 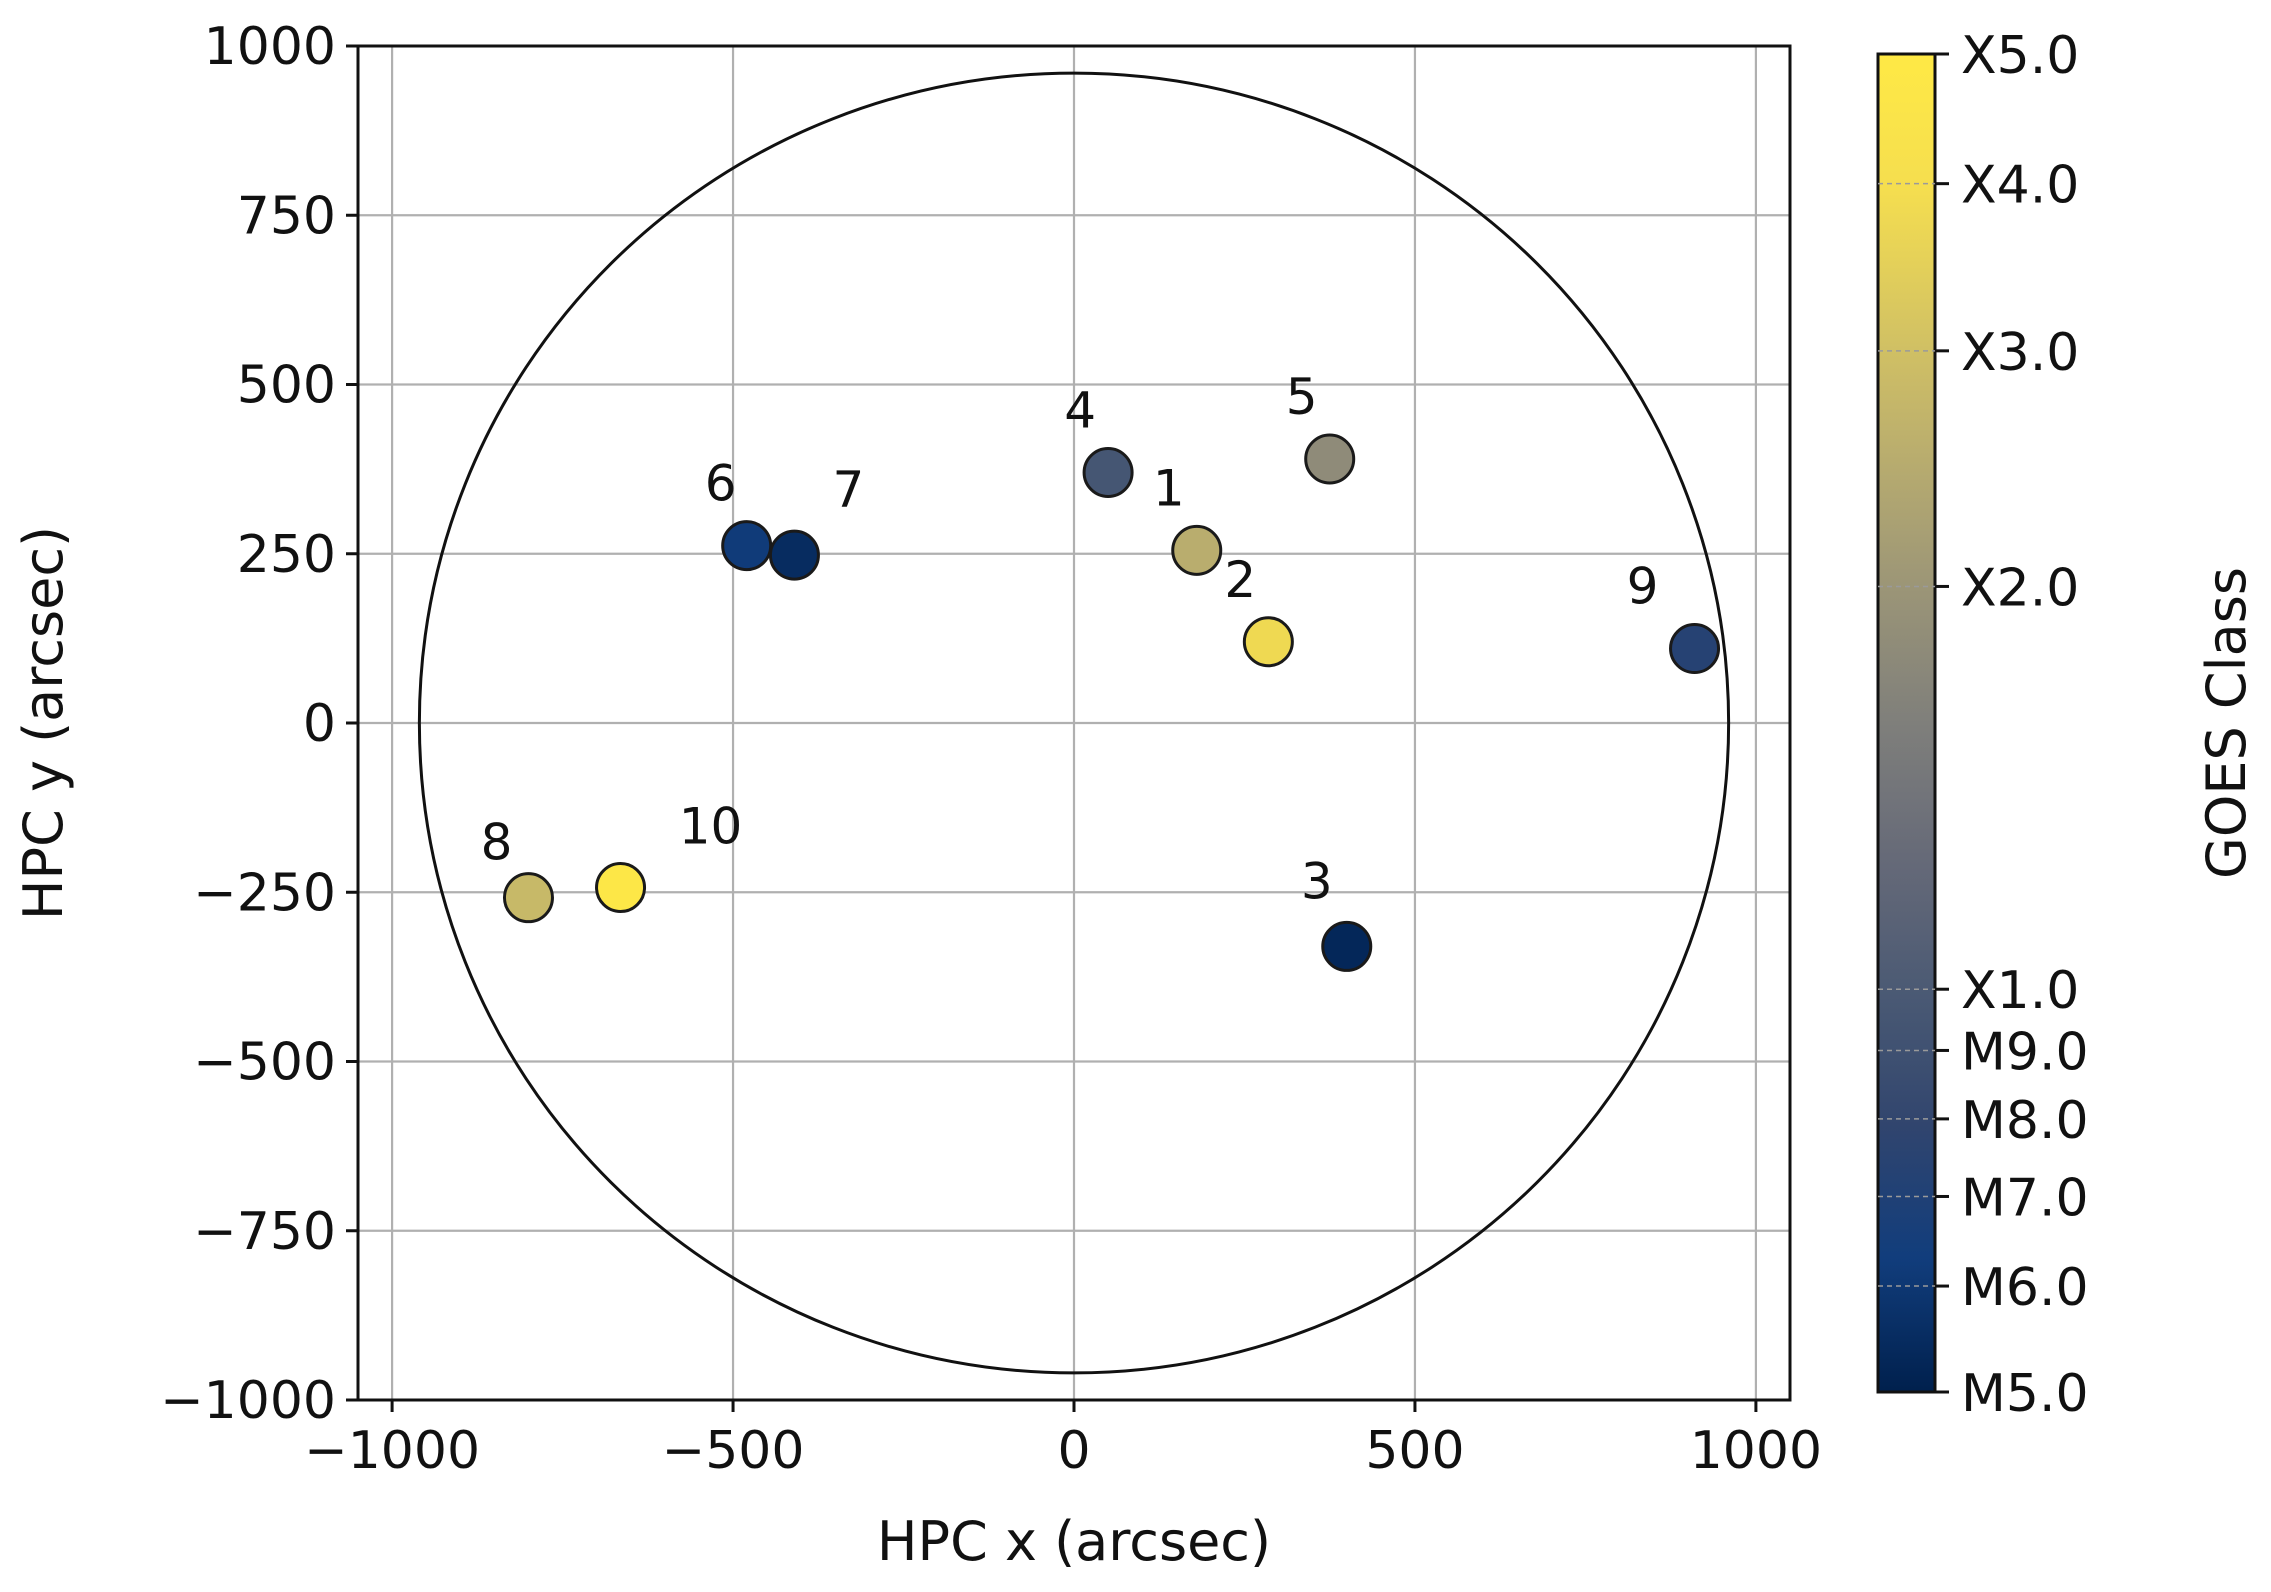 What do you see at coordinates (1643, 587) in the screenshot?
I see `point-label: 9` at bounding box center [1643, 587].